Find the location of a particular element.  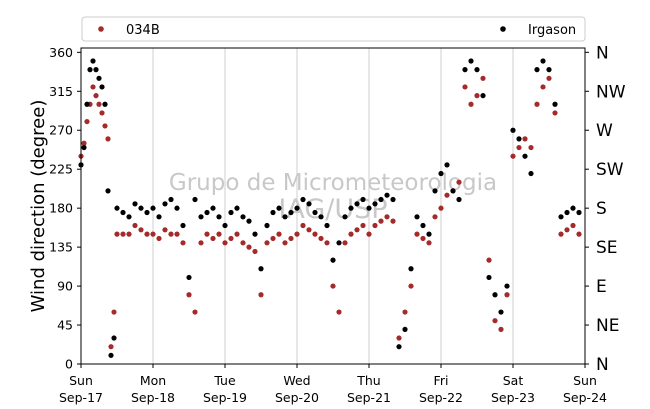

y-tick-label: 180 is located at coordinates (61, 208).